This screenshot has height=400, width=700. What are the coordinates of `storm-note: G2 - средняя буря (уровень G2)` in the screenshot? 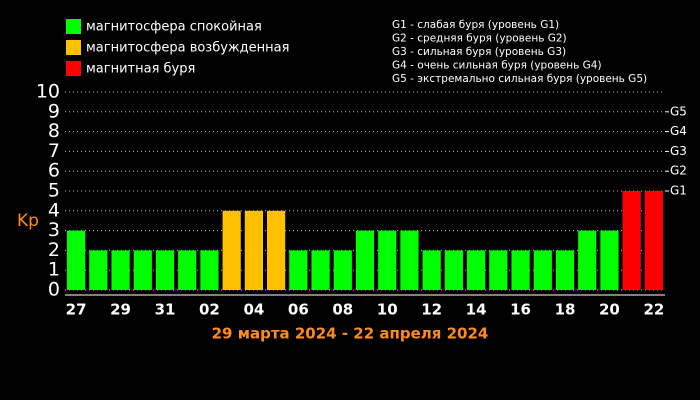 It's located at (479, 39).